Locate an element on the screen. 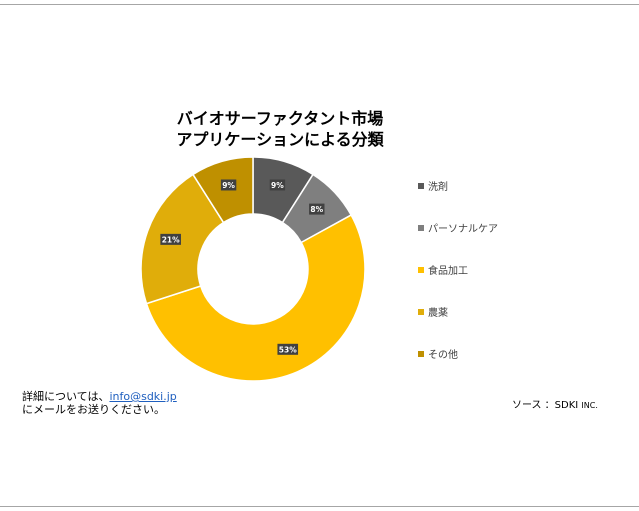 The height and width of the screenshot is (511, 639). data-label-3: 53% is located at coordinates (288, 349).